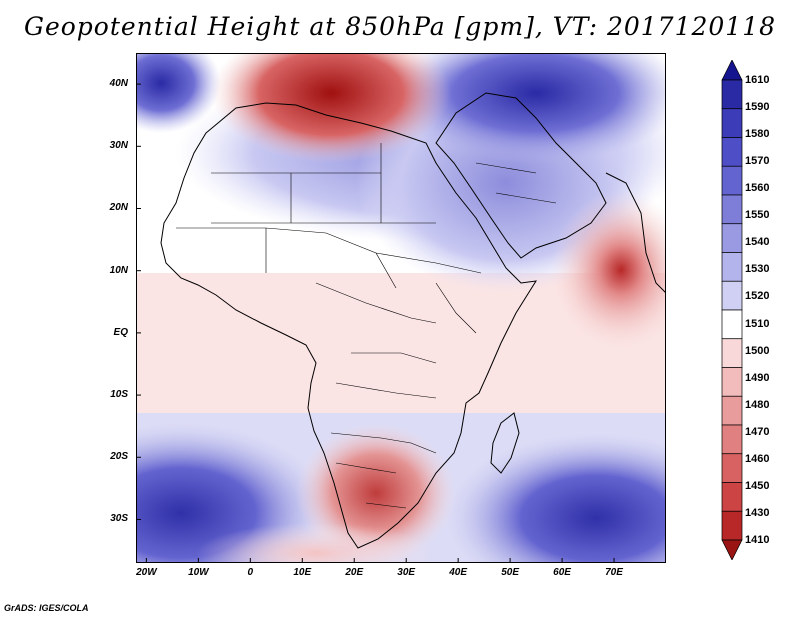  Describe the element at coordinates (757, 215) in the screenshot. I see `colorbar-label: 1550` at that location.